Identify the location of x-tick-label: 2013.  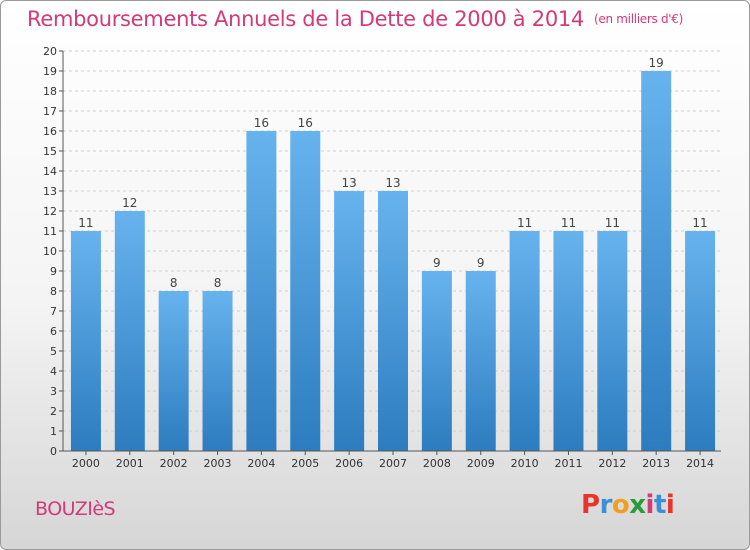
(656, 463).